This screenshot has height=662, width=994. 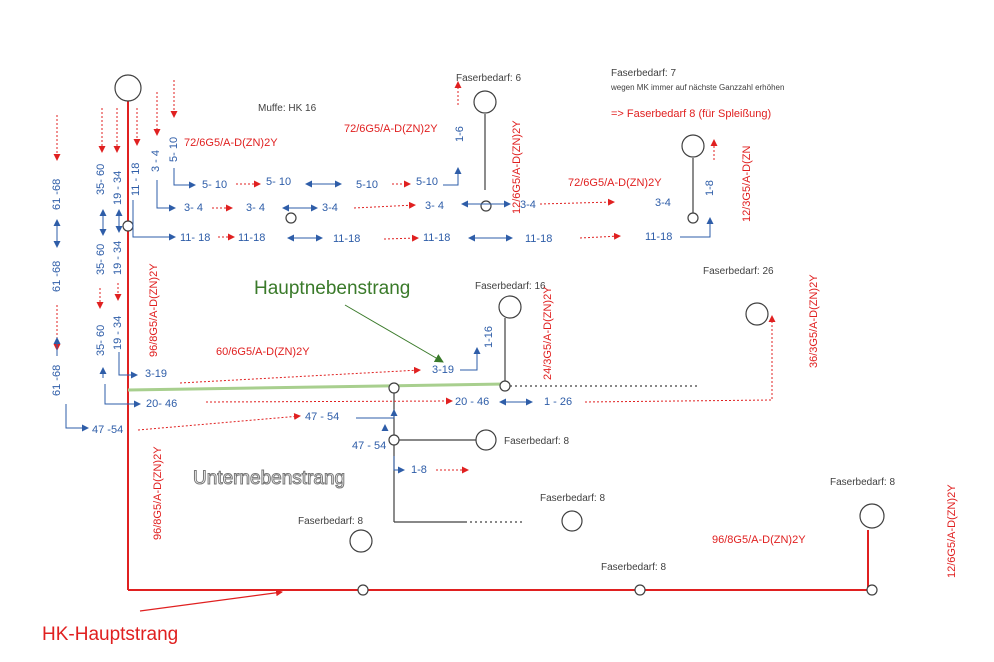 What do you see at coordinates (367, 185) in the screenshot?
I see `range-5-10-c: 5-10` at bounding box center [367, 185].